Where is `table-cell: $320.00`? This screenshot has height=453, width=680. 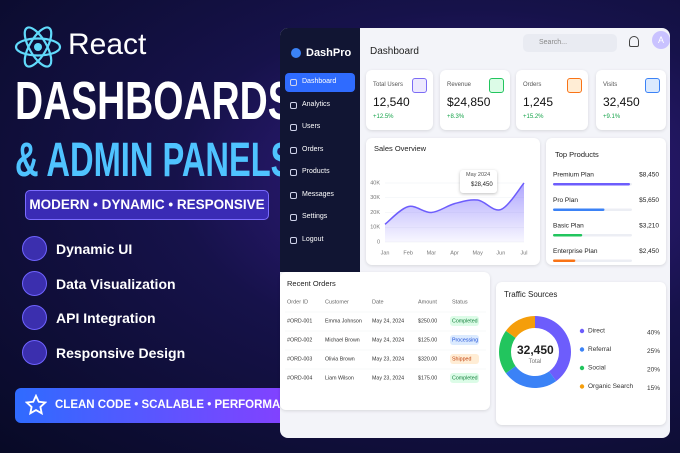
table-cell: $320.00 is located at coordinates (427, 359).